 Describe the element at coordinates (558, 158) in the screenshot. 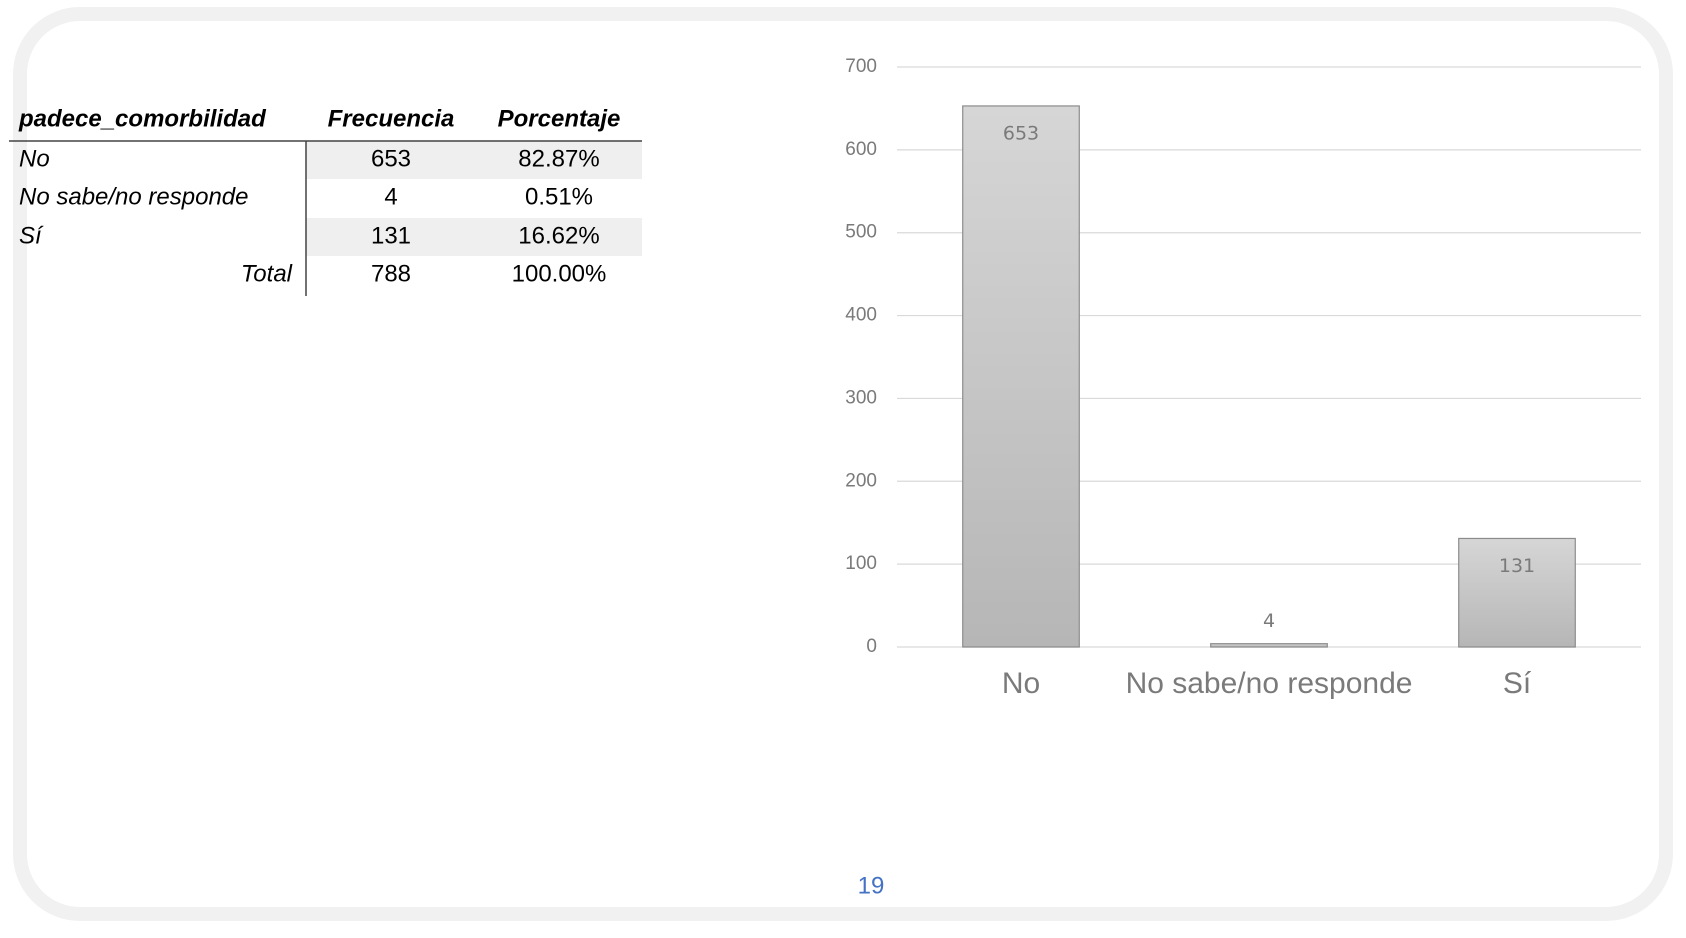

I see `cell: 82.87%` at that location.